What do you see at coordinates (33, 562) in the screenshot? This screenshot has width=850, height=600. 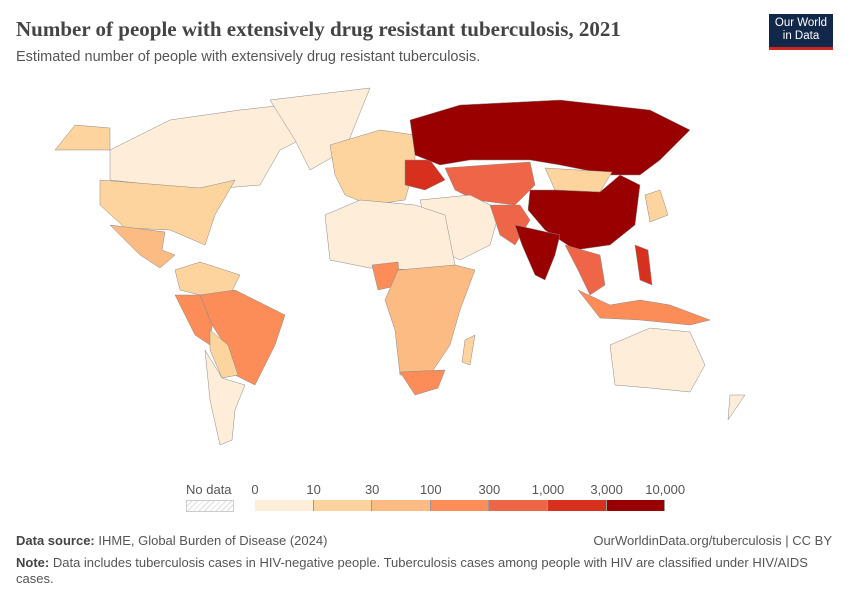 I see `note-label: Note:` at bounding box center [33, 562].